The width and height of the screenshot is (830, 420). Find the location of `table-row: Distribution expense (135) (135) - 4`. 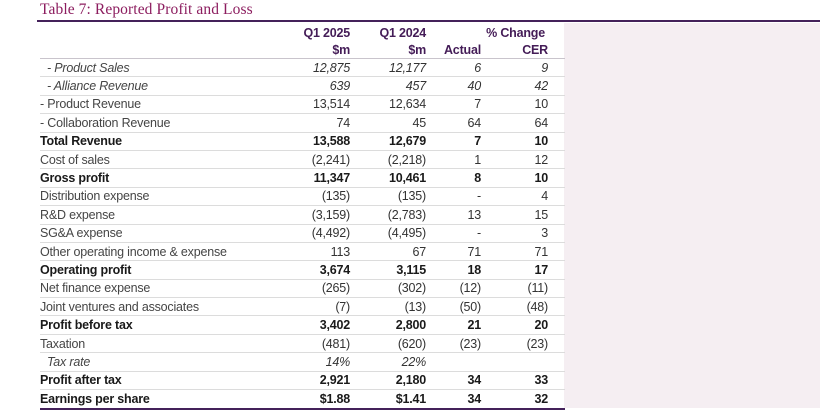

table-row: Distribution expense (135) (135) - 4 is located at coordinates (302, 197).